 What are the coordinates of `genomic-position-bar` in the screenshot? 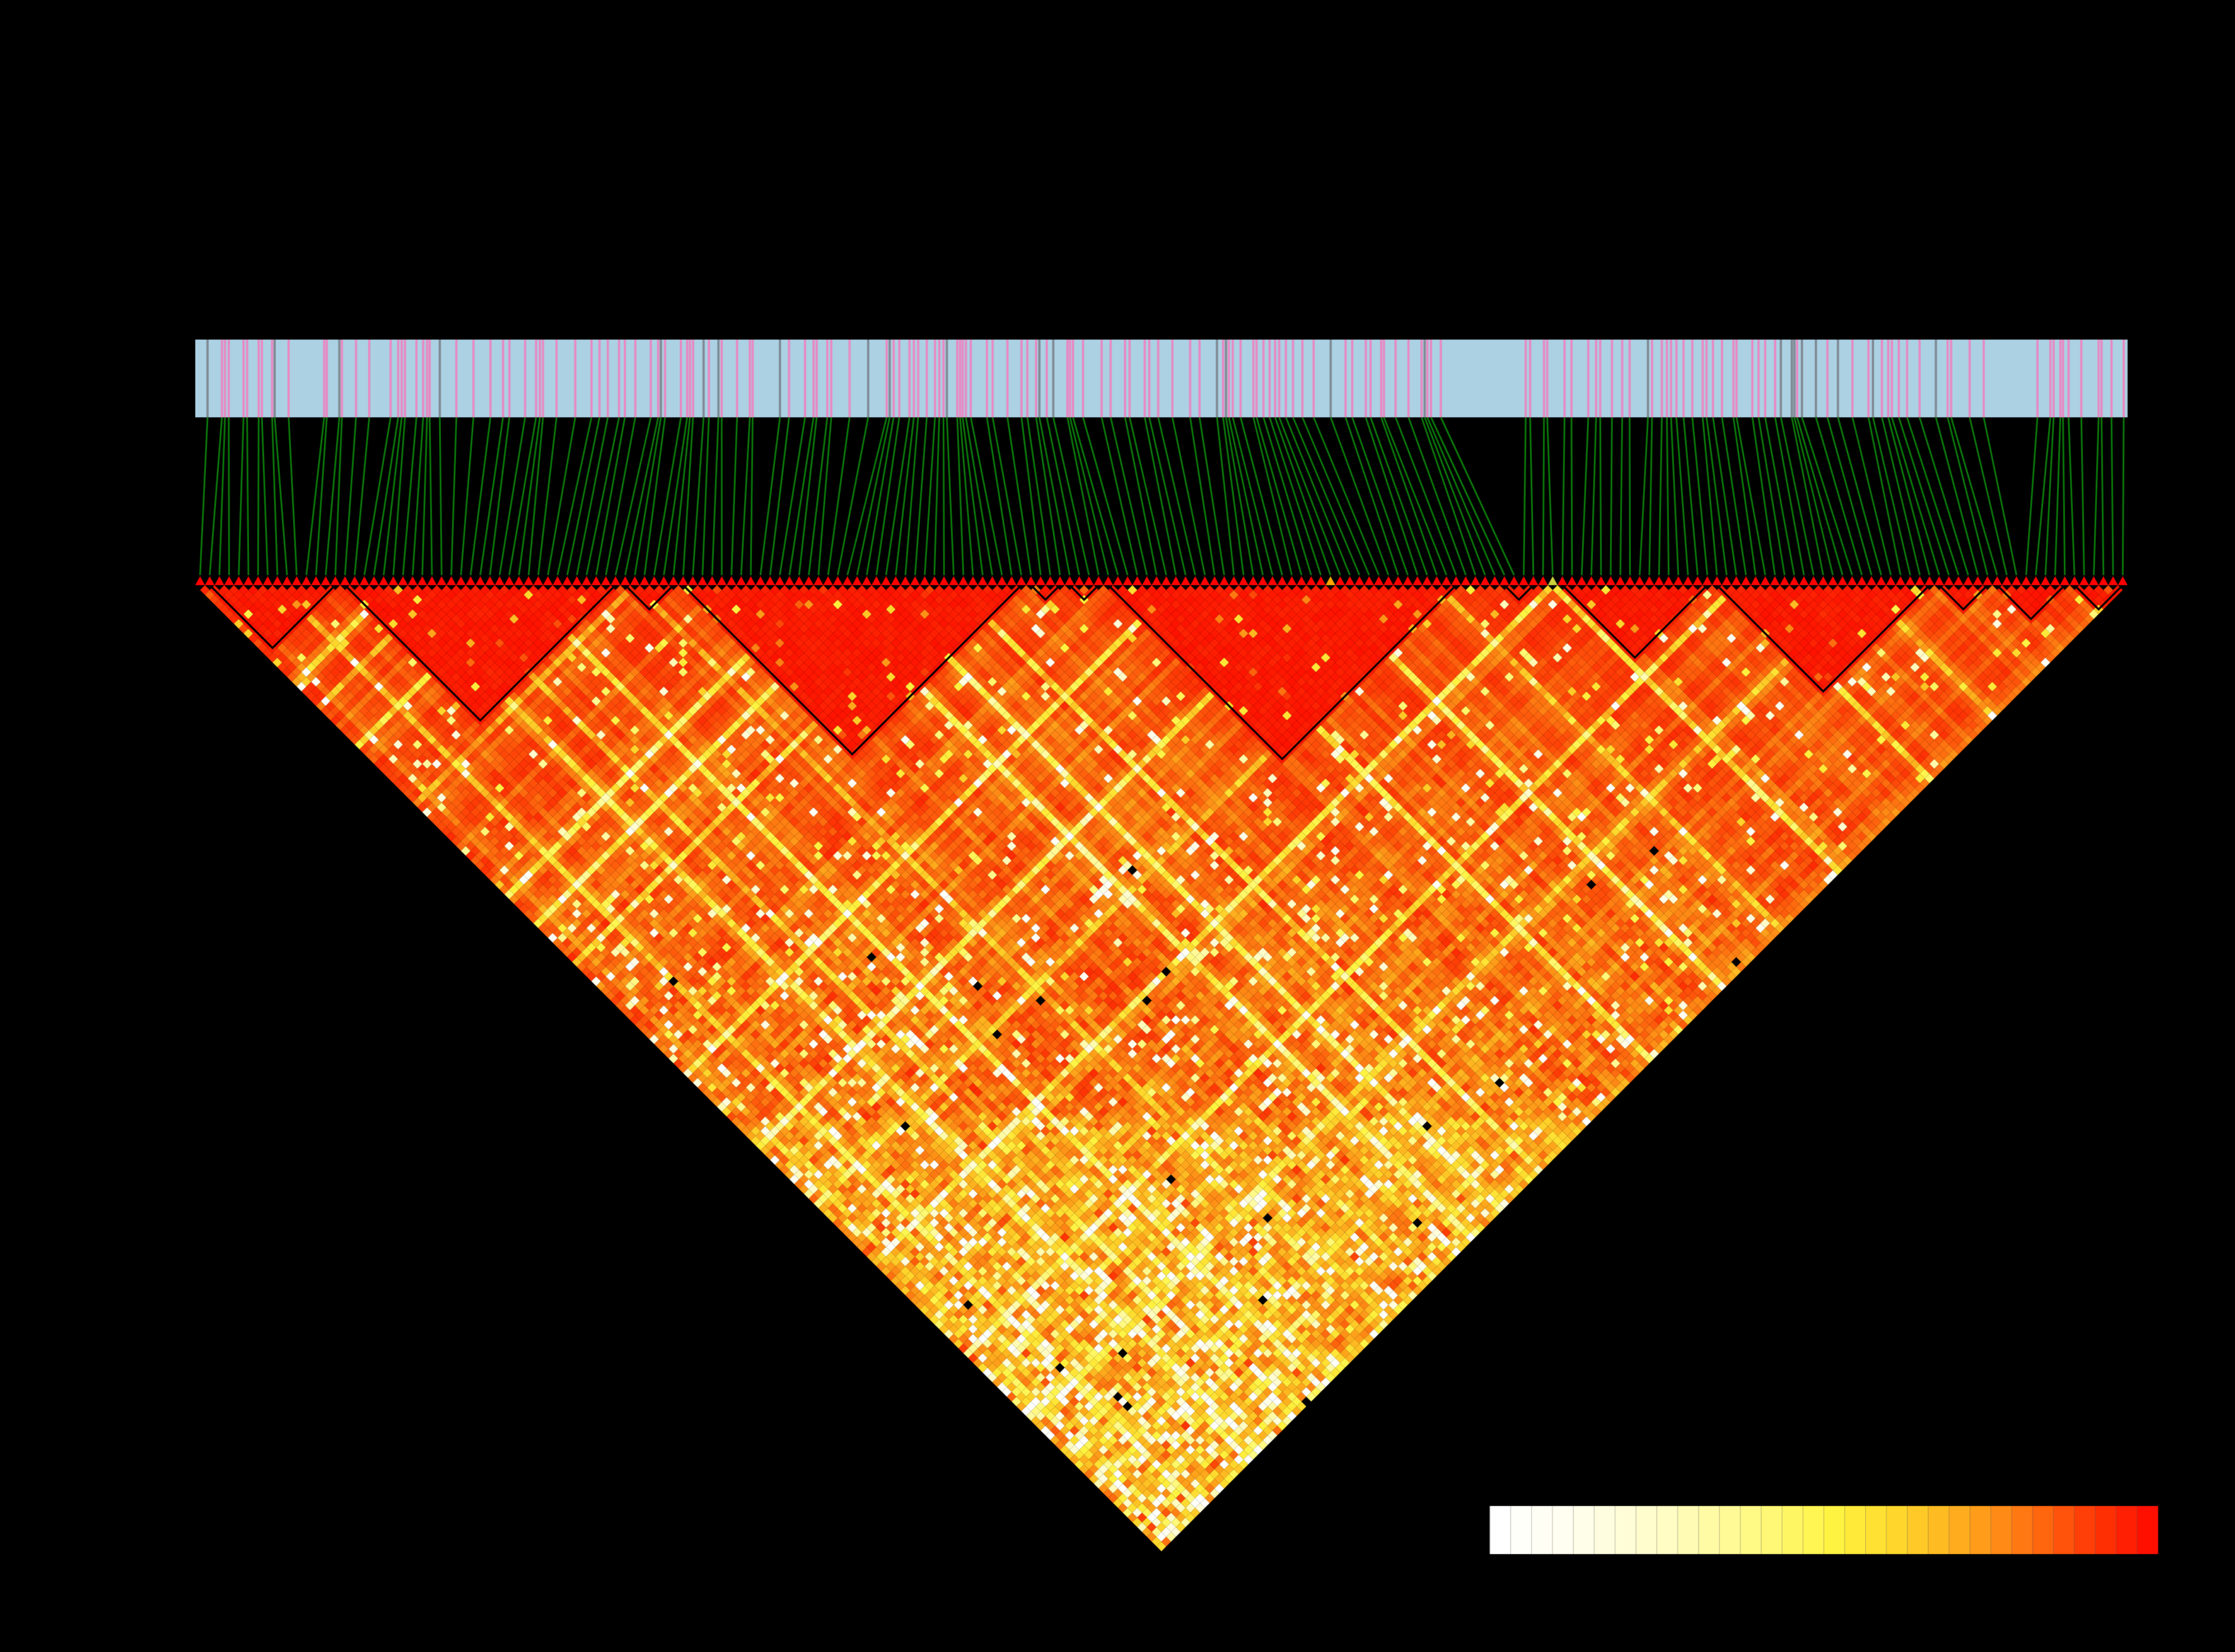 It's located at (1161, 379).